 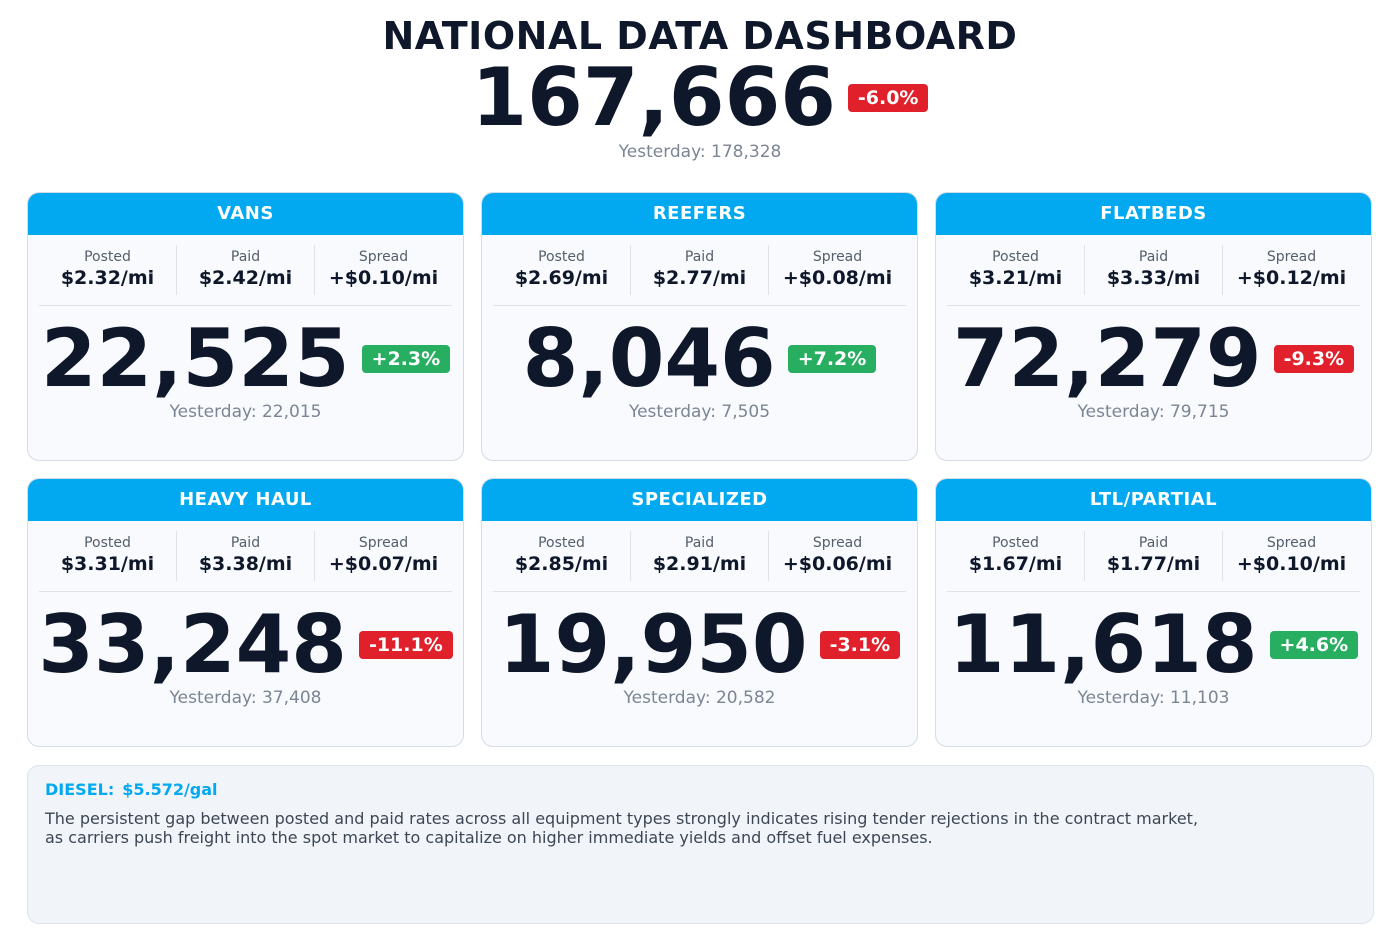 I want to click on metric: Paid $2.91/mi, so click(x=699, y=556).